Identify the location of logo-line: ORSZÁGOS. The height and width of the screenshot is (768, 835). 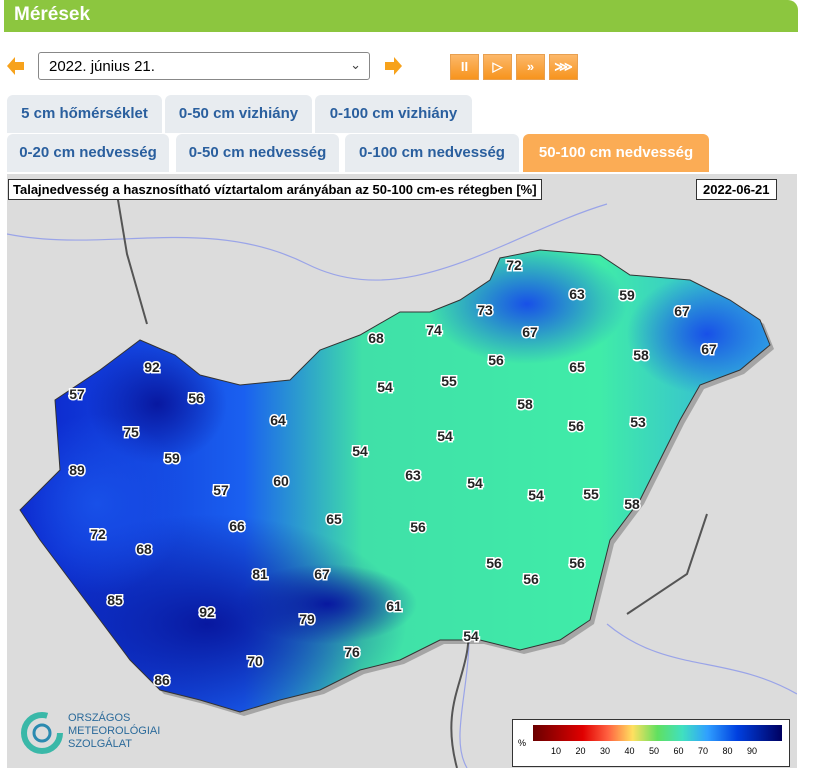
(99, 718).